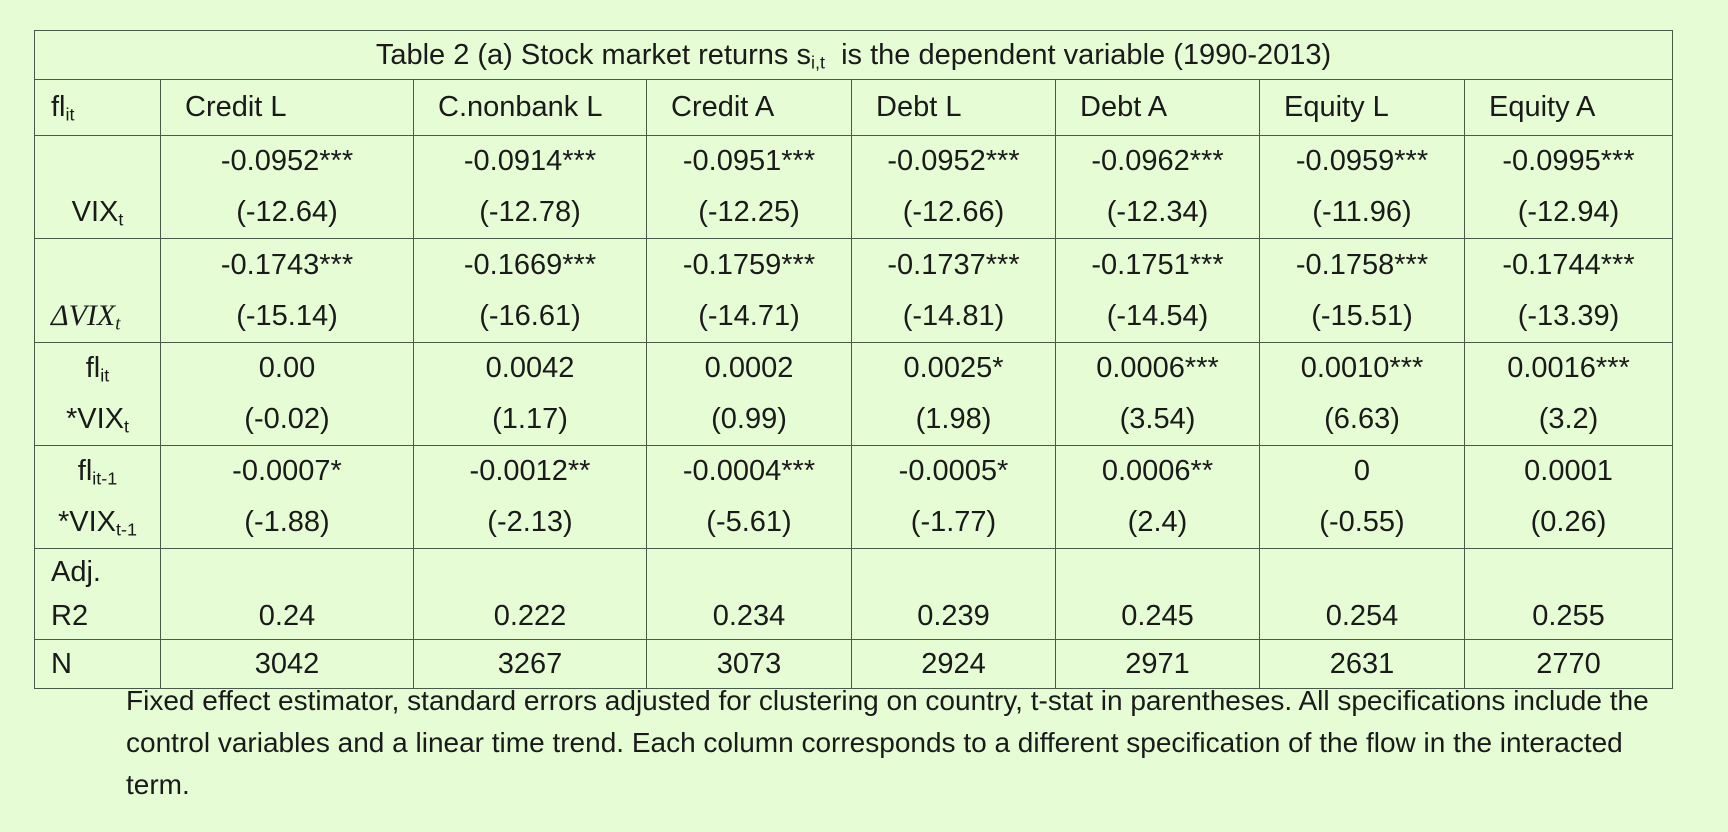 Image resolution: width=1728 pixels, height=832 pixels. Describe the element at coordinates (97, 394) in the screenshot. I see `row-label: flit *VIXt` at that location.